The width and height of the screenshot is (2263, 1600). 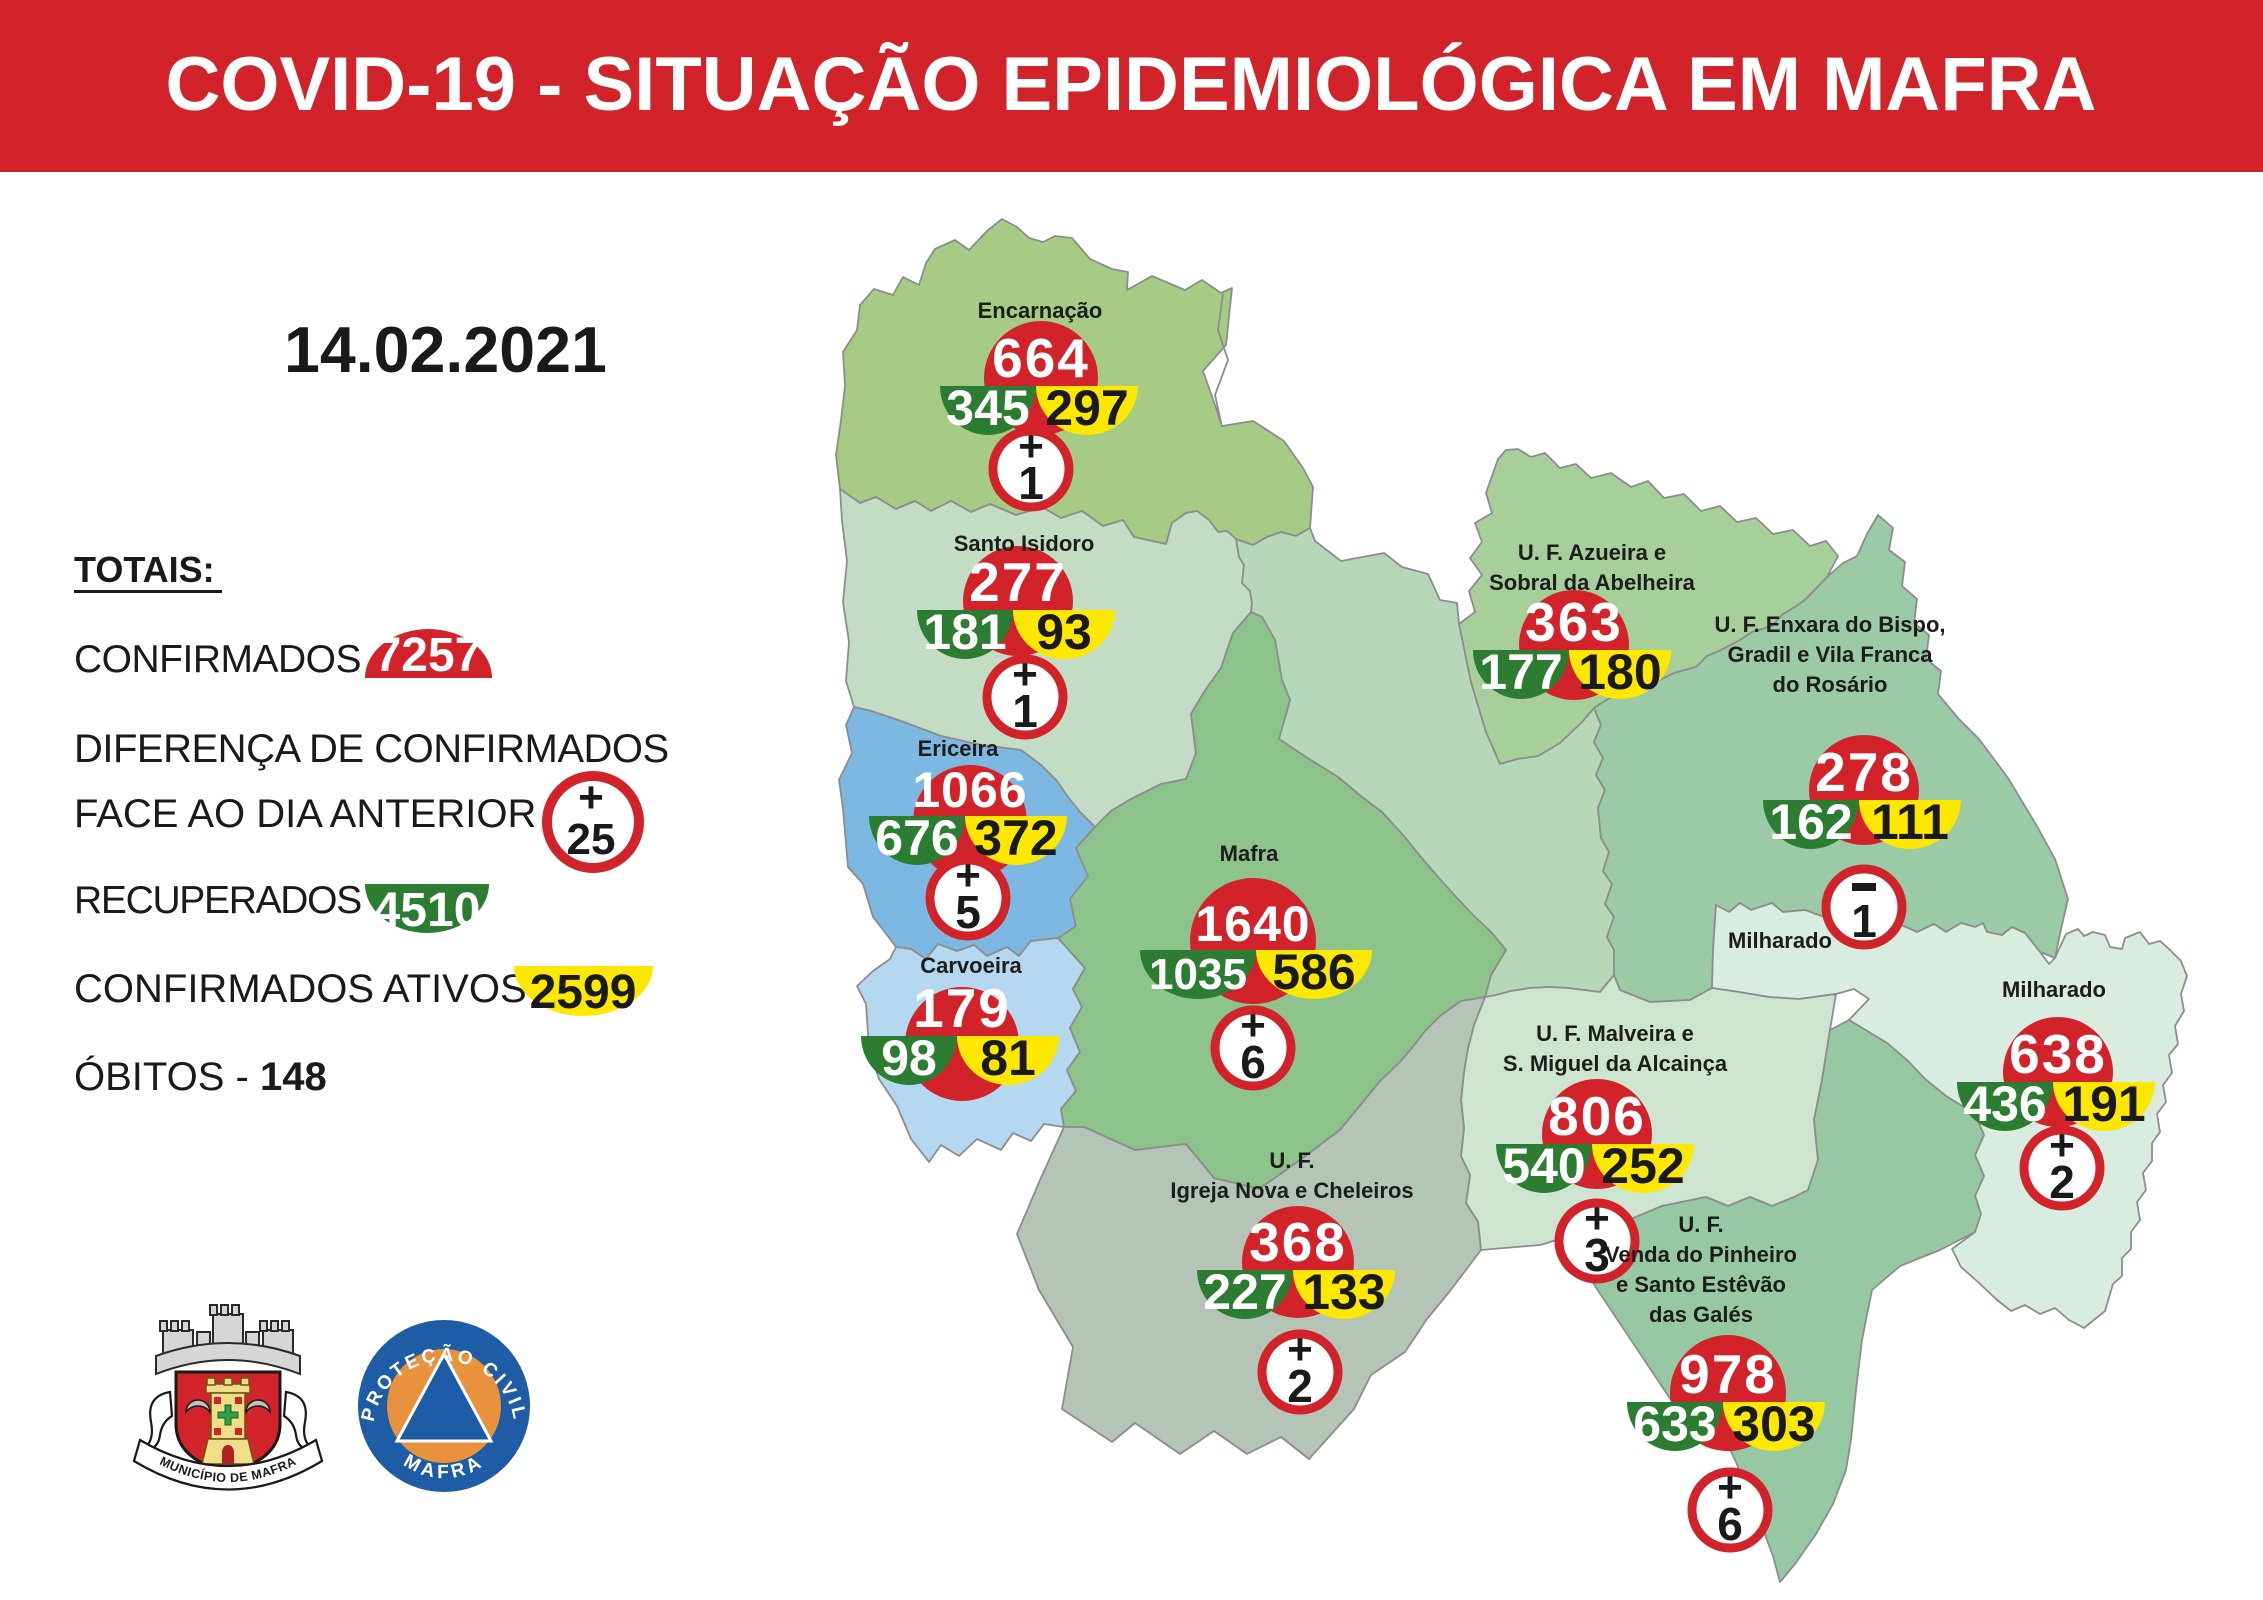 I want to click on svg-text: 81, so click(x=1008, y=1058).